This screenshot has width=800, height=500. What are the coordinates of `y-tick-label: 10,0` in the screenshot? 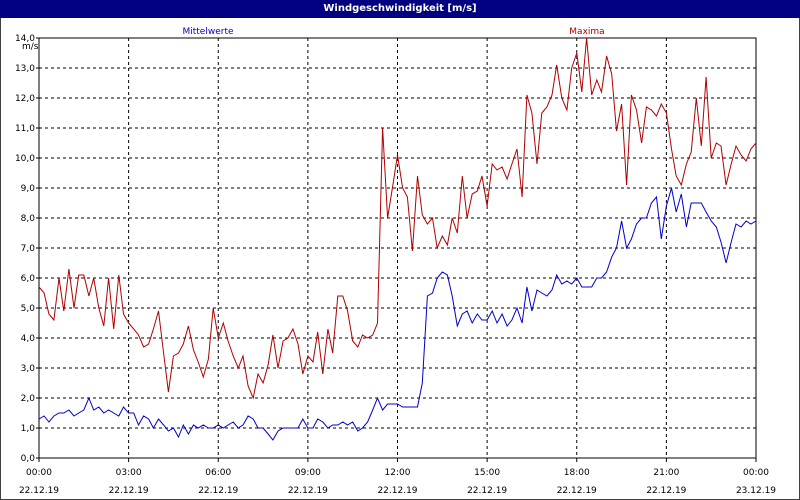 It's located at (25, 159).